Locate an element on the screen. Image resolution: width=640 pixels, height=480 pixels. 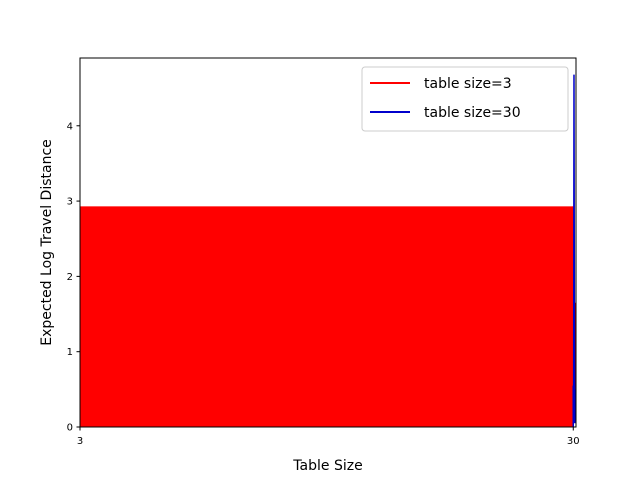
x-tick-label: 30 is located at coordinates (573, 441).